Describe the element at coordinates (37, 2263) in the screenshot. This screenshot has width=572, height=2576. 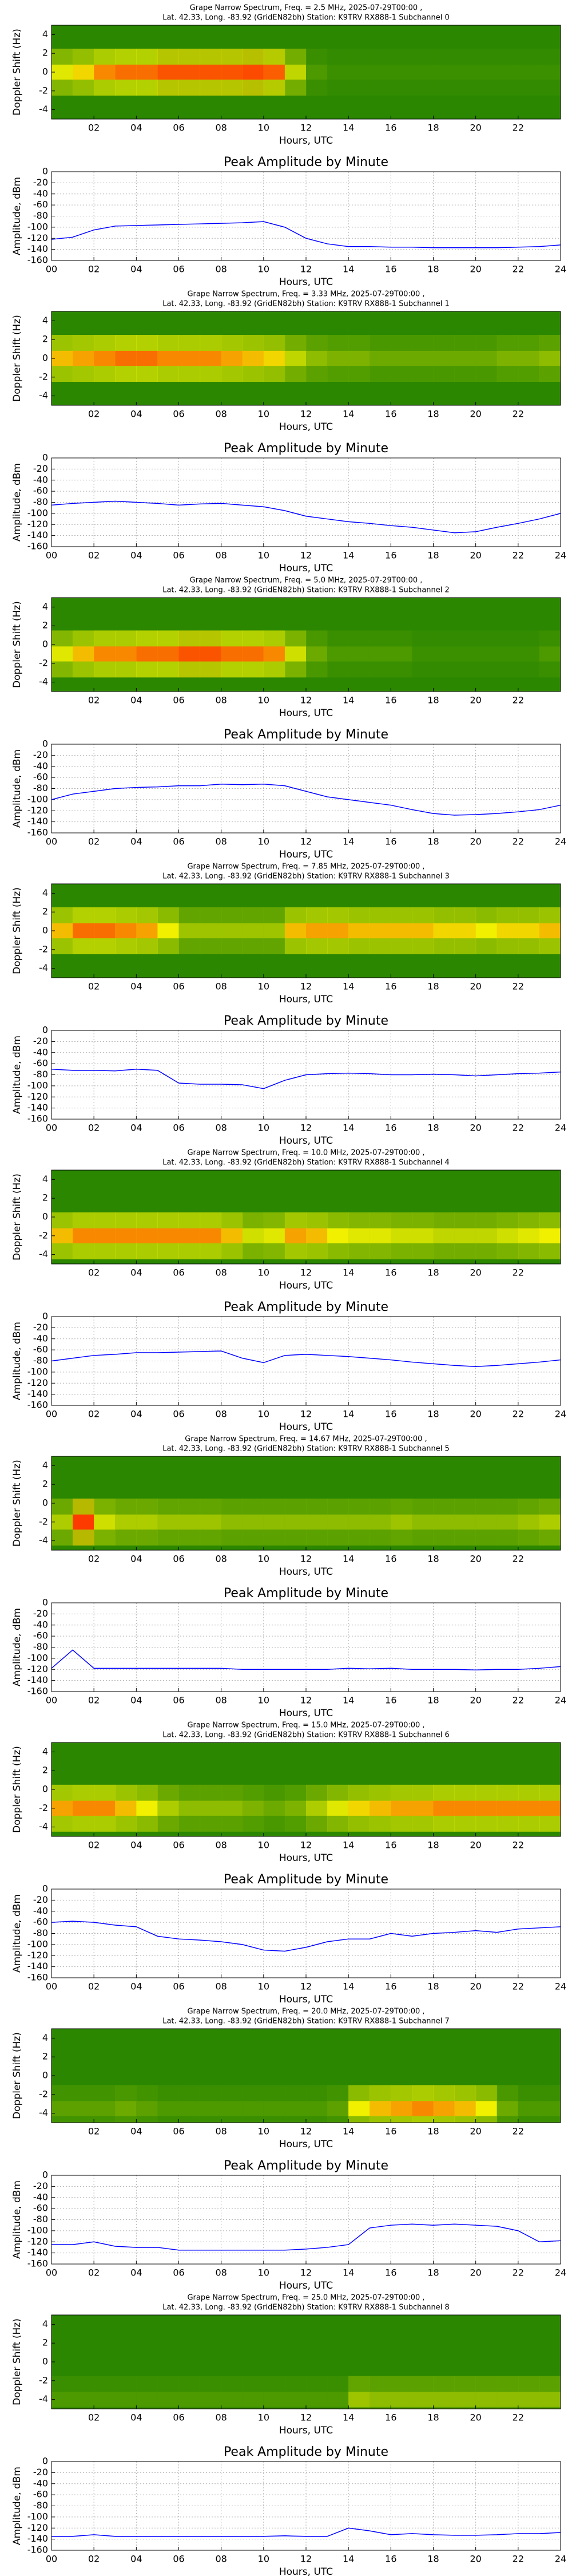
I see `y-tick-label: -160` at that location.